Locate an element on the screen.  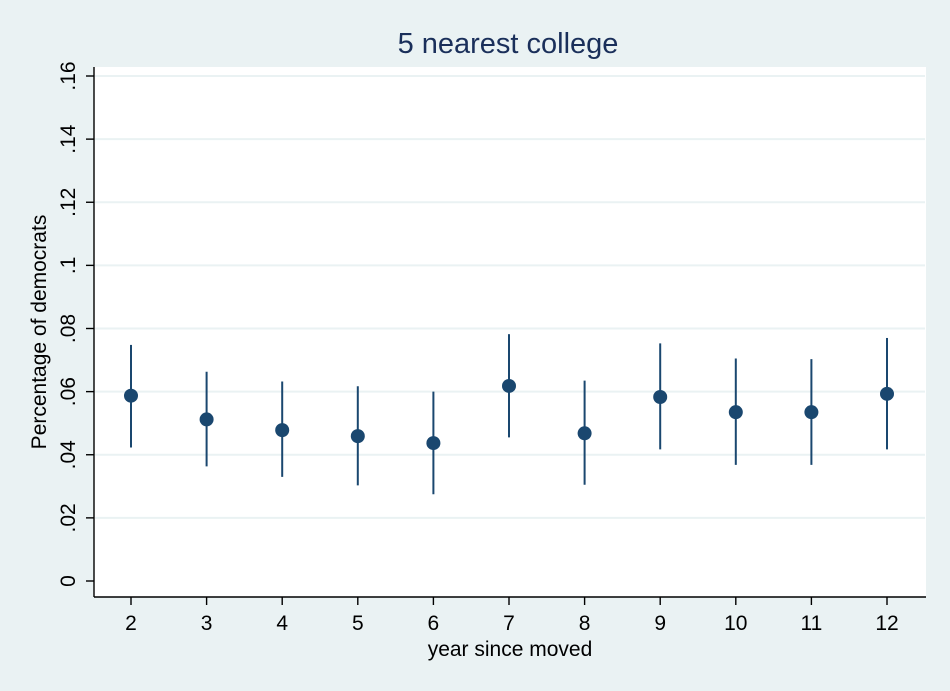
y-tick-label: .14 is located at coordinates (68, 139).